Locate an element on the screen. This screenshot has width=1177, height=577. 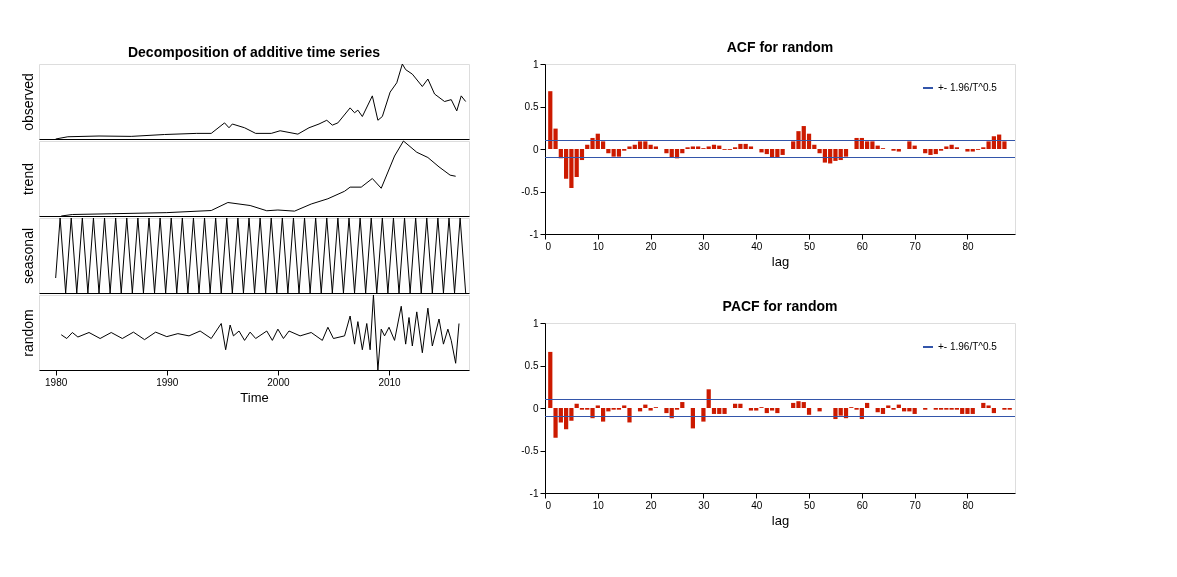
y-axis-title: random is located at coordinates (27, 333).